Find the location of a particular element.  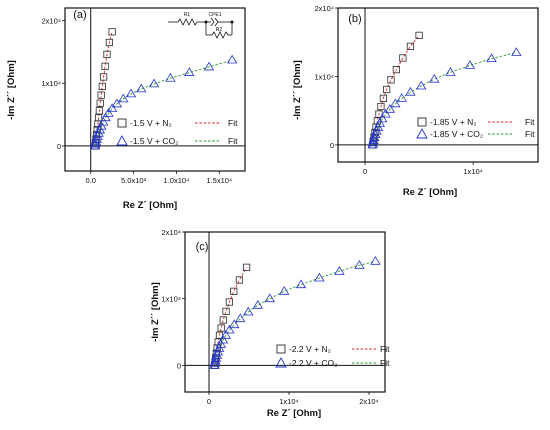

legend-series-label: -1.5 V + N₂ is located at coordinates (151, 123).